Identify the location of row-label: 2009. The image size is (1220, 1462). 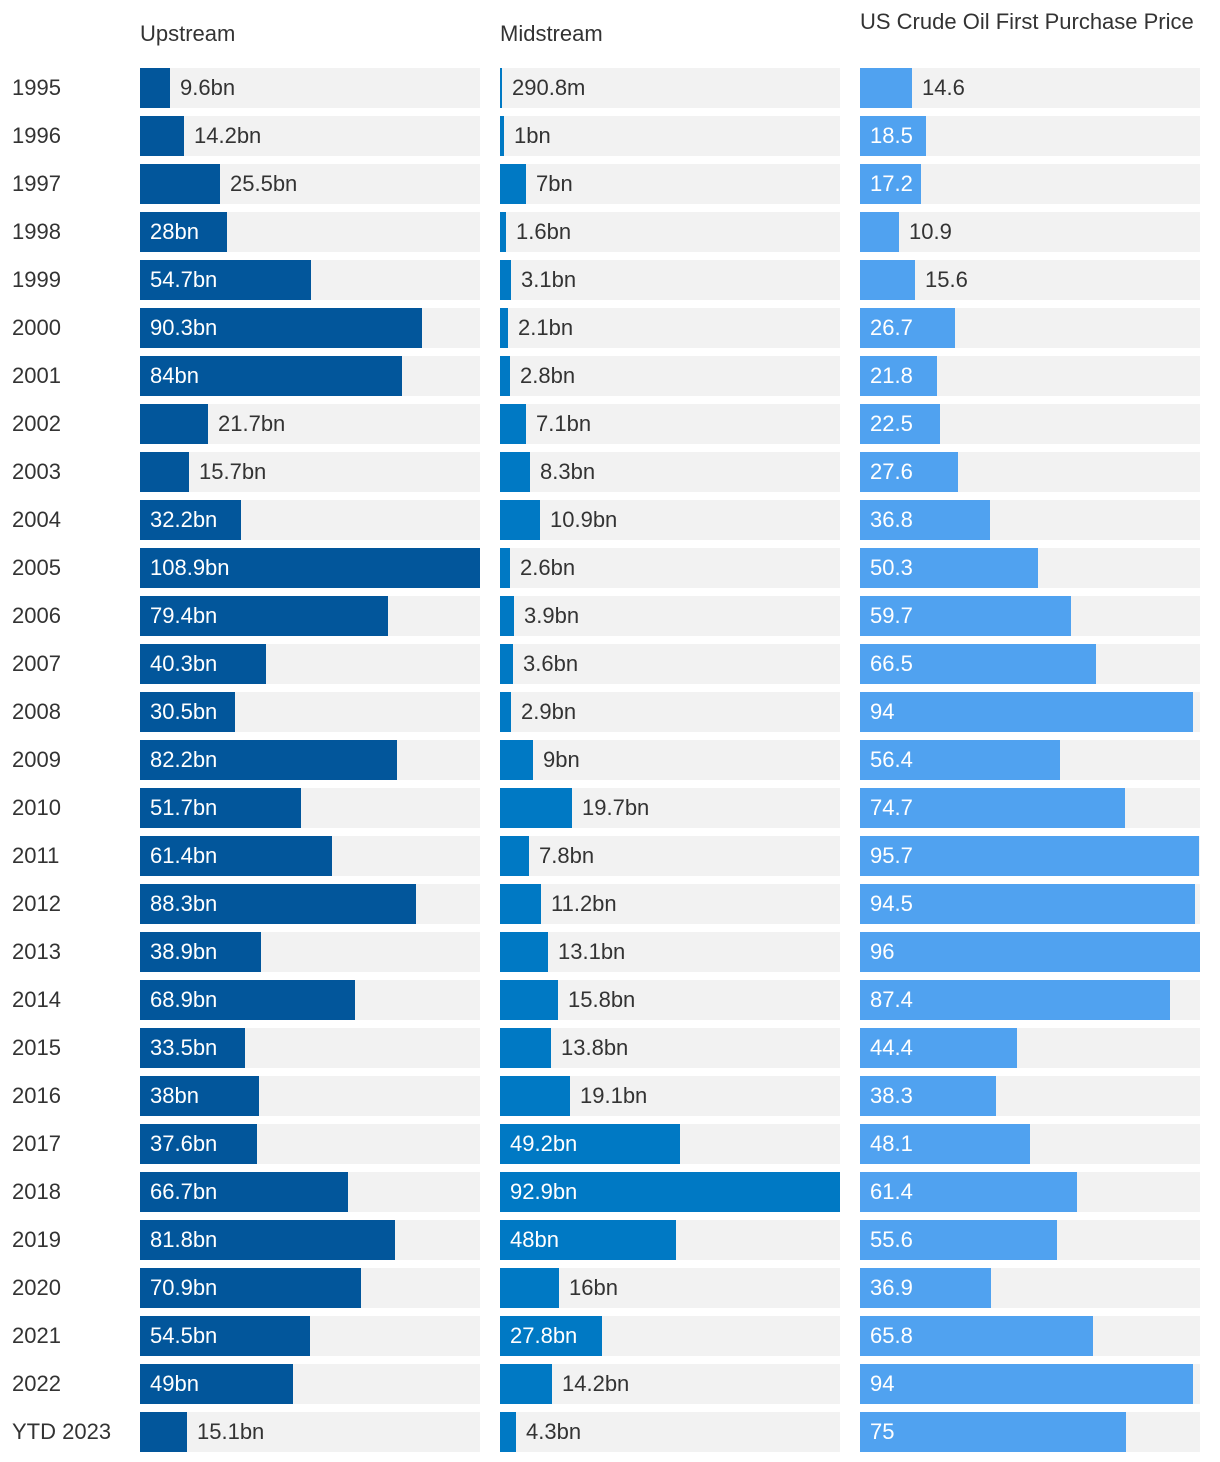
(36, 759).